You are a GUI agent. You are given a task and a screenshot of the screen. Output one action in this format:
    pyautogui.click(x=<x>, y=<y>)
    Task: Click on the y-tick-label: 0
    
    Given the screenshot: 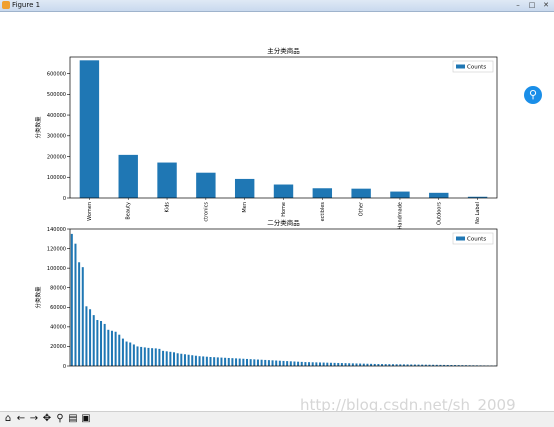 What is the action you would take?
    pyautogui.click(x=64, y=199)
    